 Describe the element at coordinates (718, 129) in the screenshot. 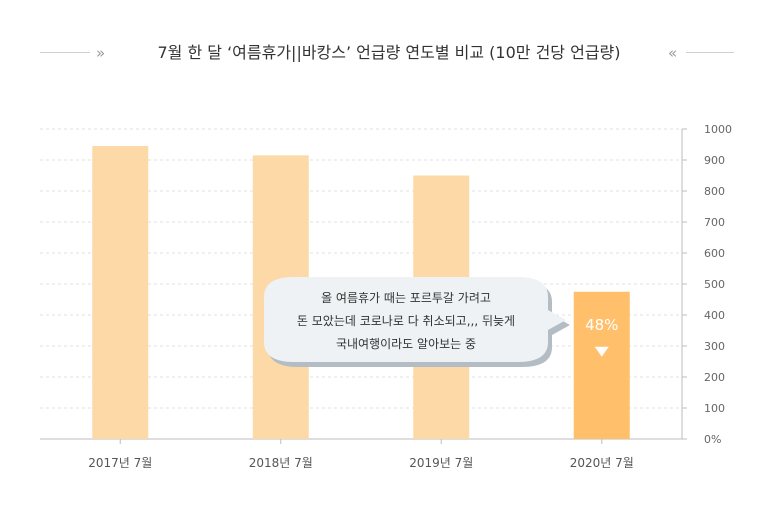

I see `y-tick-label: 1000` at that location.